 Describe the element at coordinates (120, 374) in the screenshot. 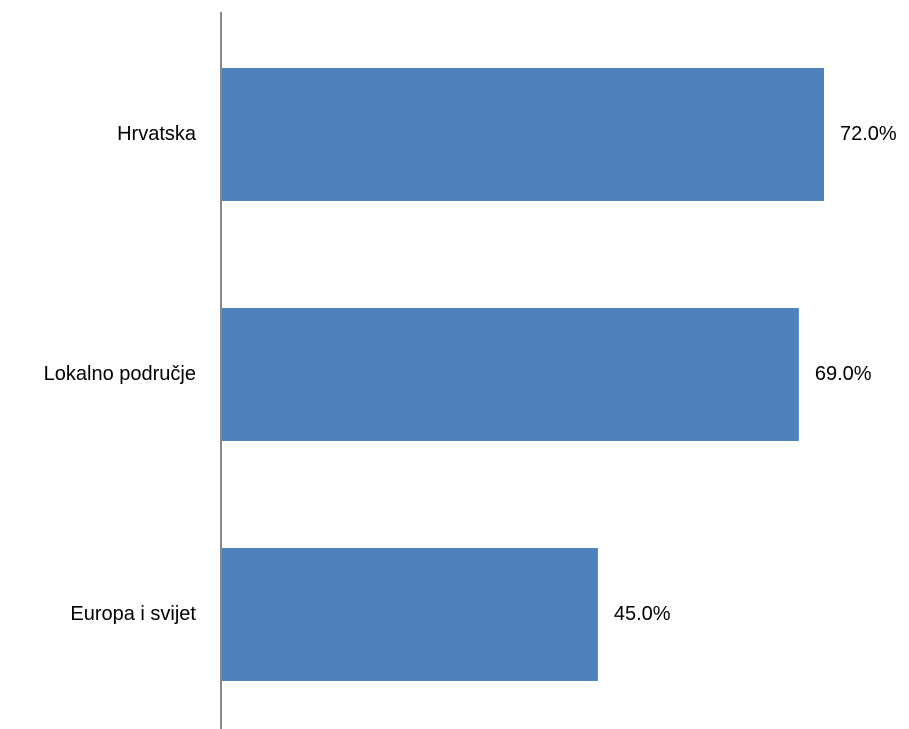

I see `category-label-1: Lokalno područje` at that location.